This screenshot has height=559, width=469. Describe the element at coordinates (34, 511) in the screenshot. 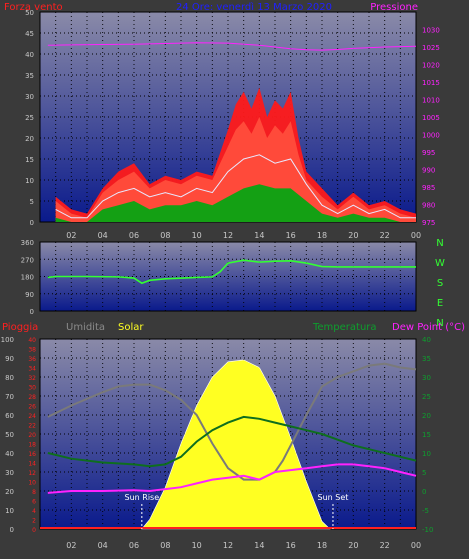

I see `rain-ytick: 4` at that location.